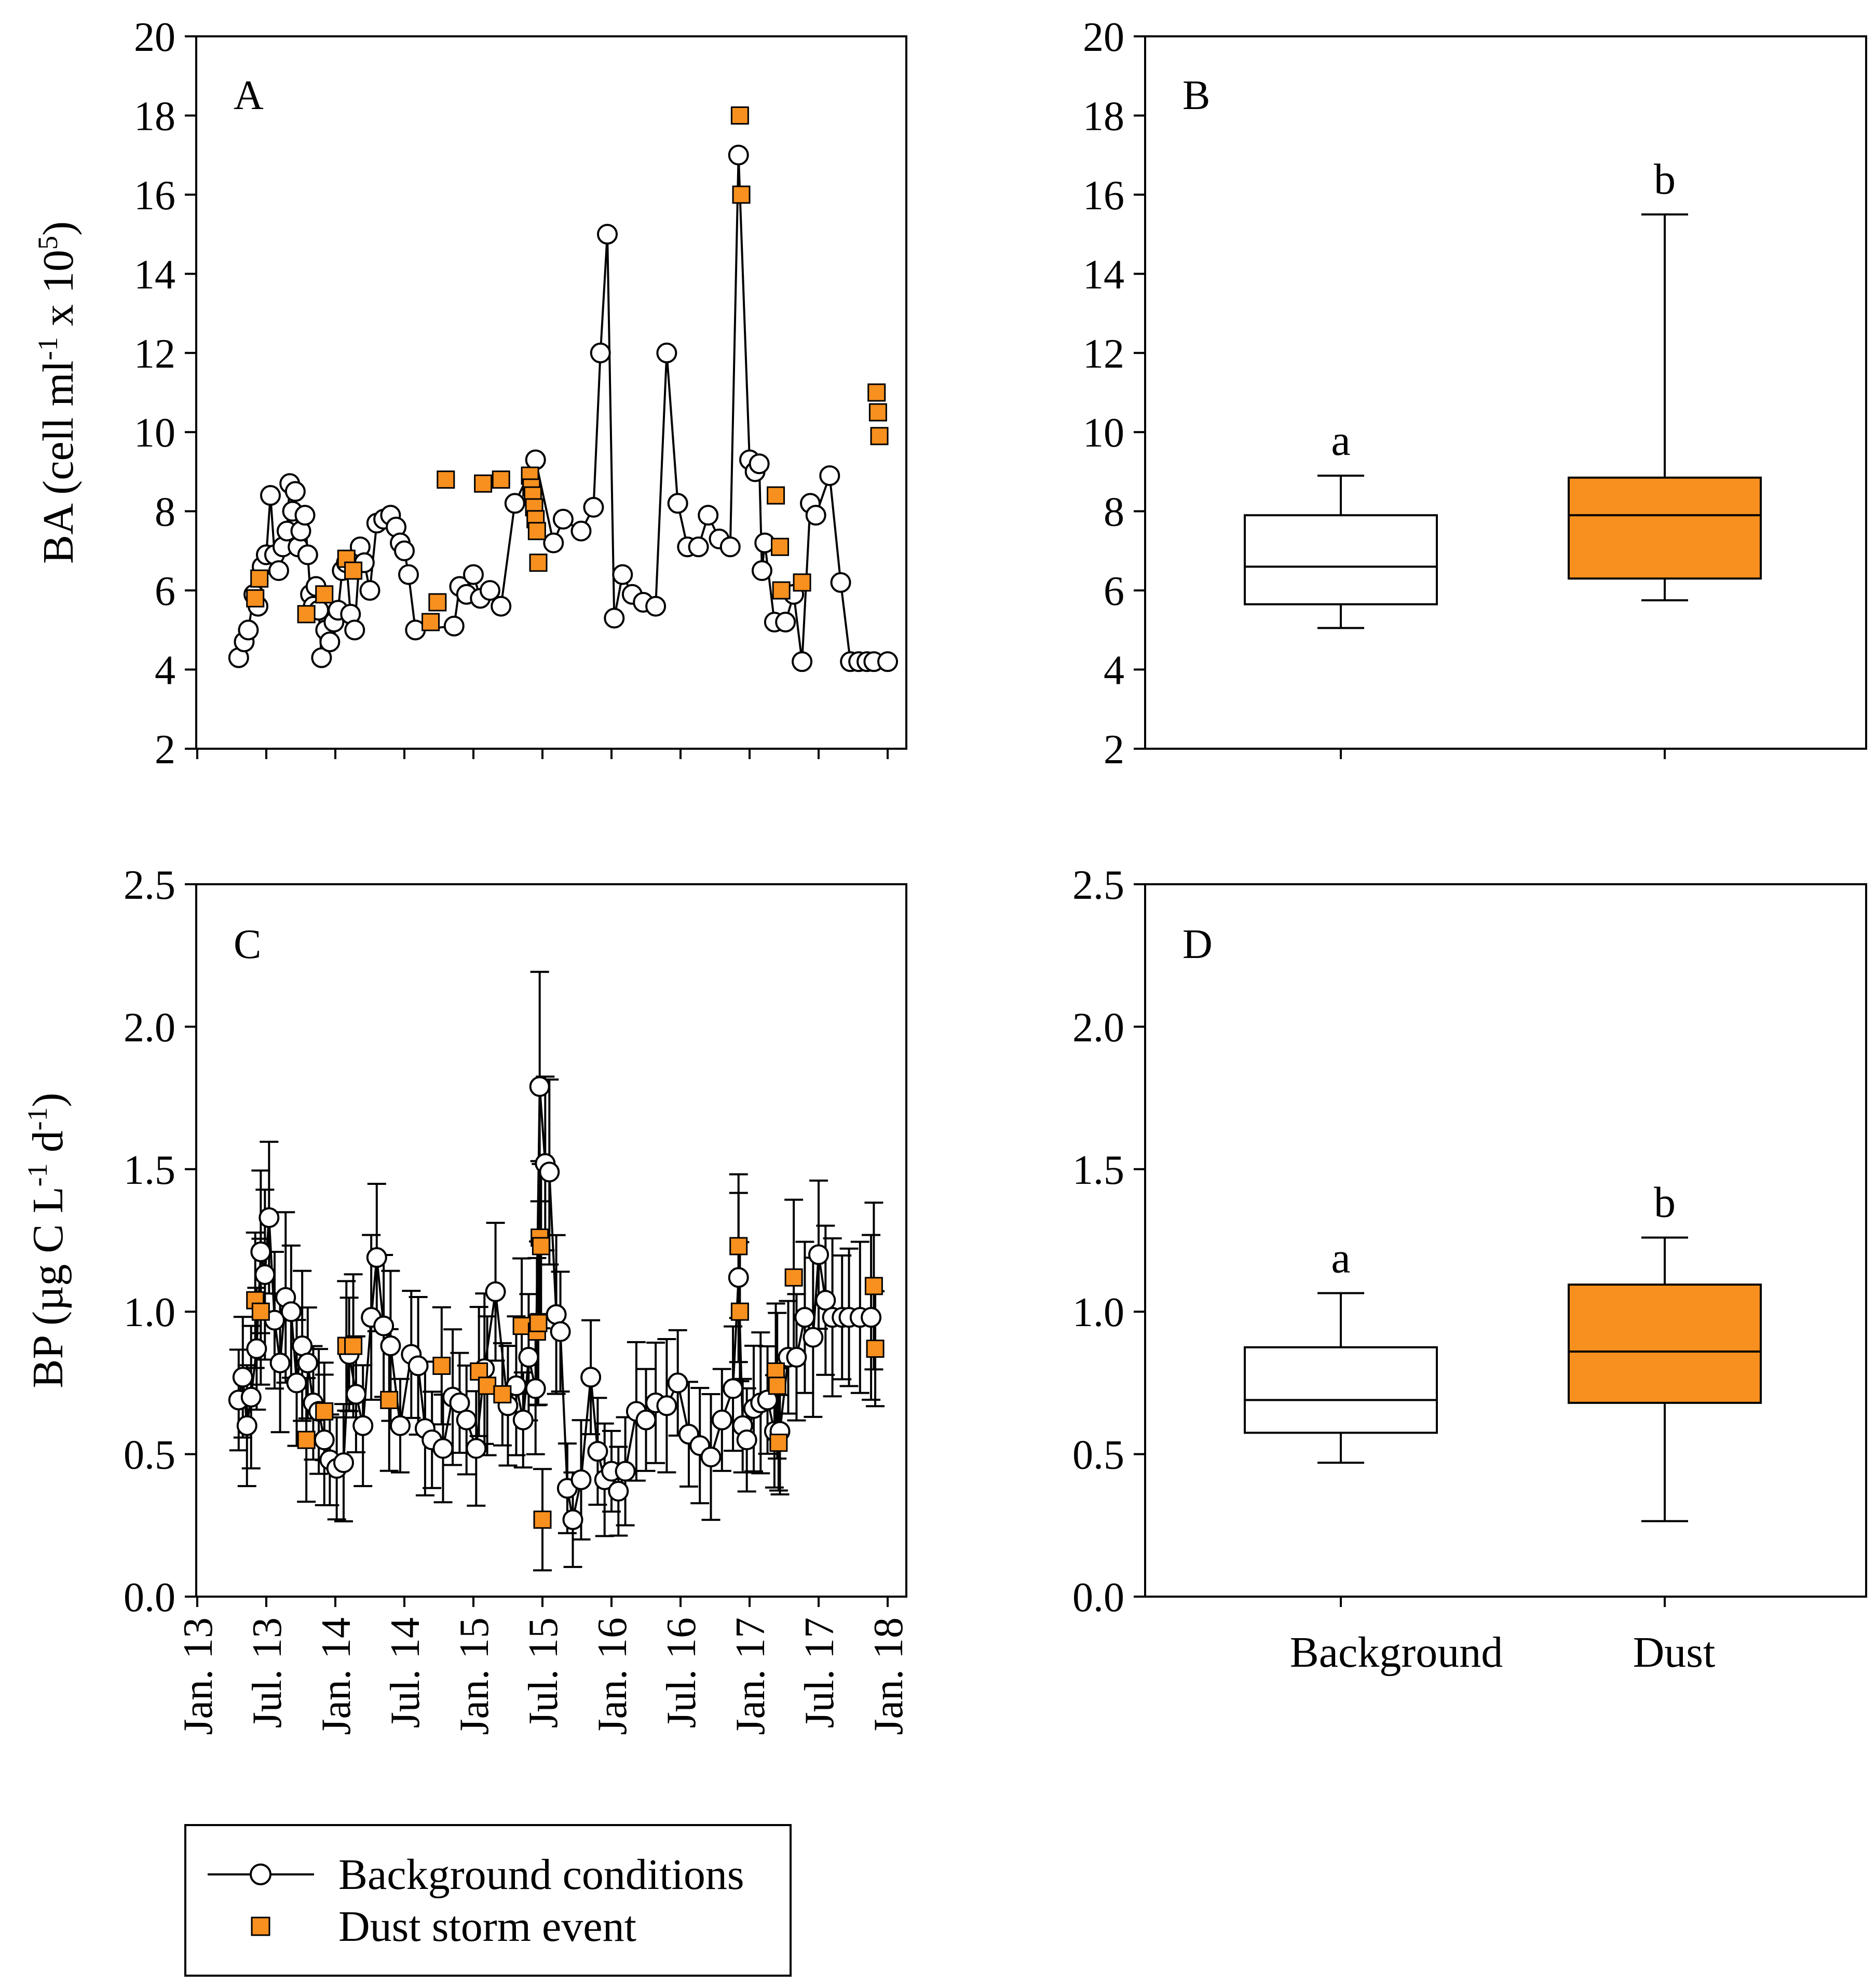 This screenshot has width=1876, height=1985. Describe the element at coordinates (38, 1175) in the screenshot. I see `panel-c-ylabel-sup1: -1` at that location.